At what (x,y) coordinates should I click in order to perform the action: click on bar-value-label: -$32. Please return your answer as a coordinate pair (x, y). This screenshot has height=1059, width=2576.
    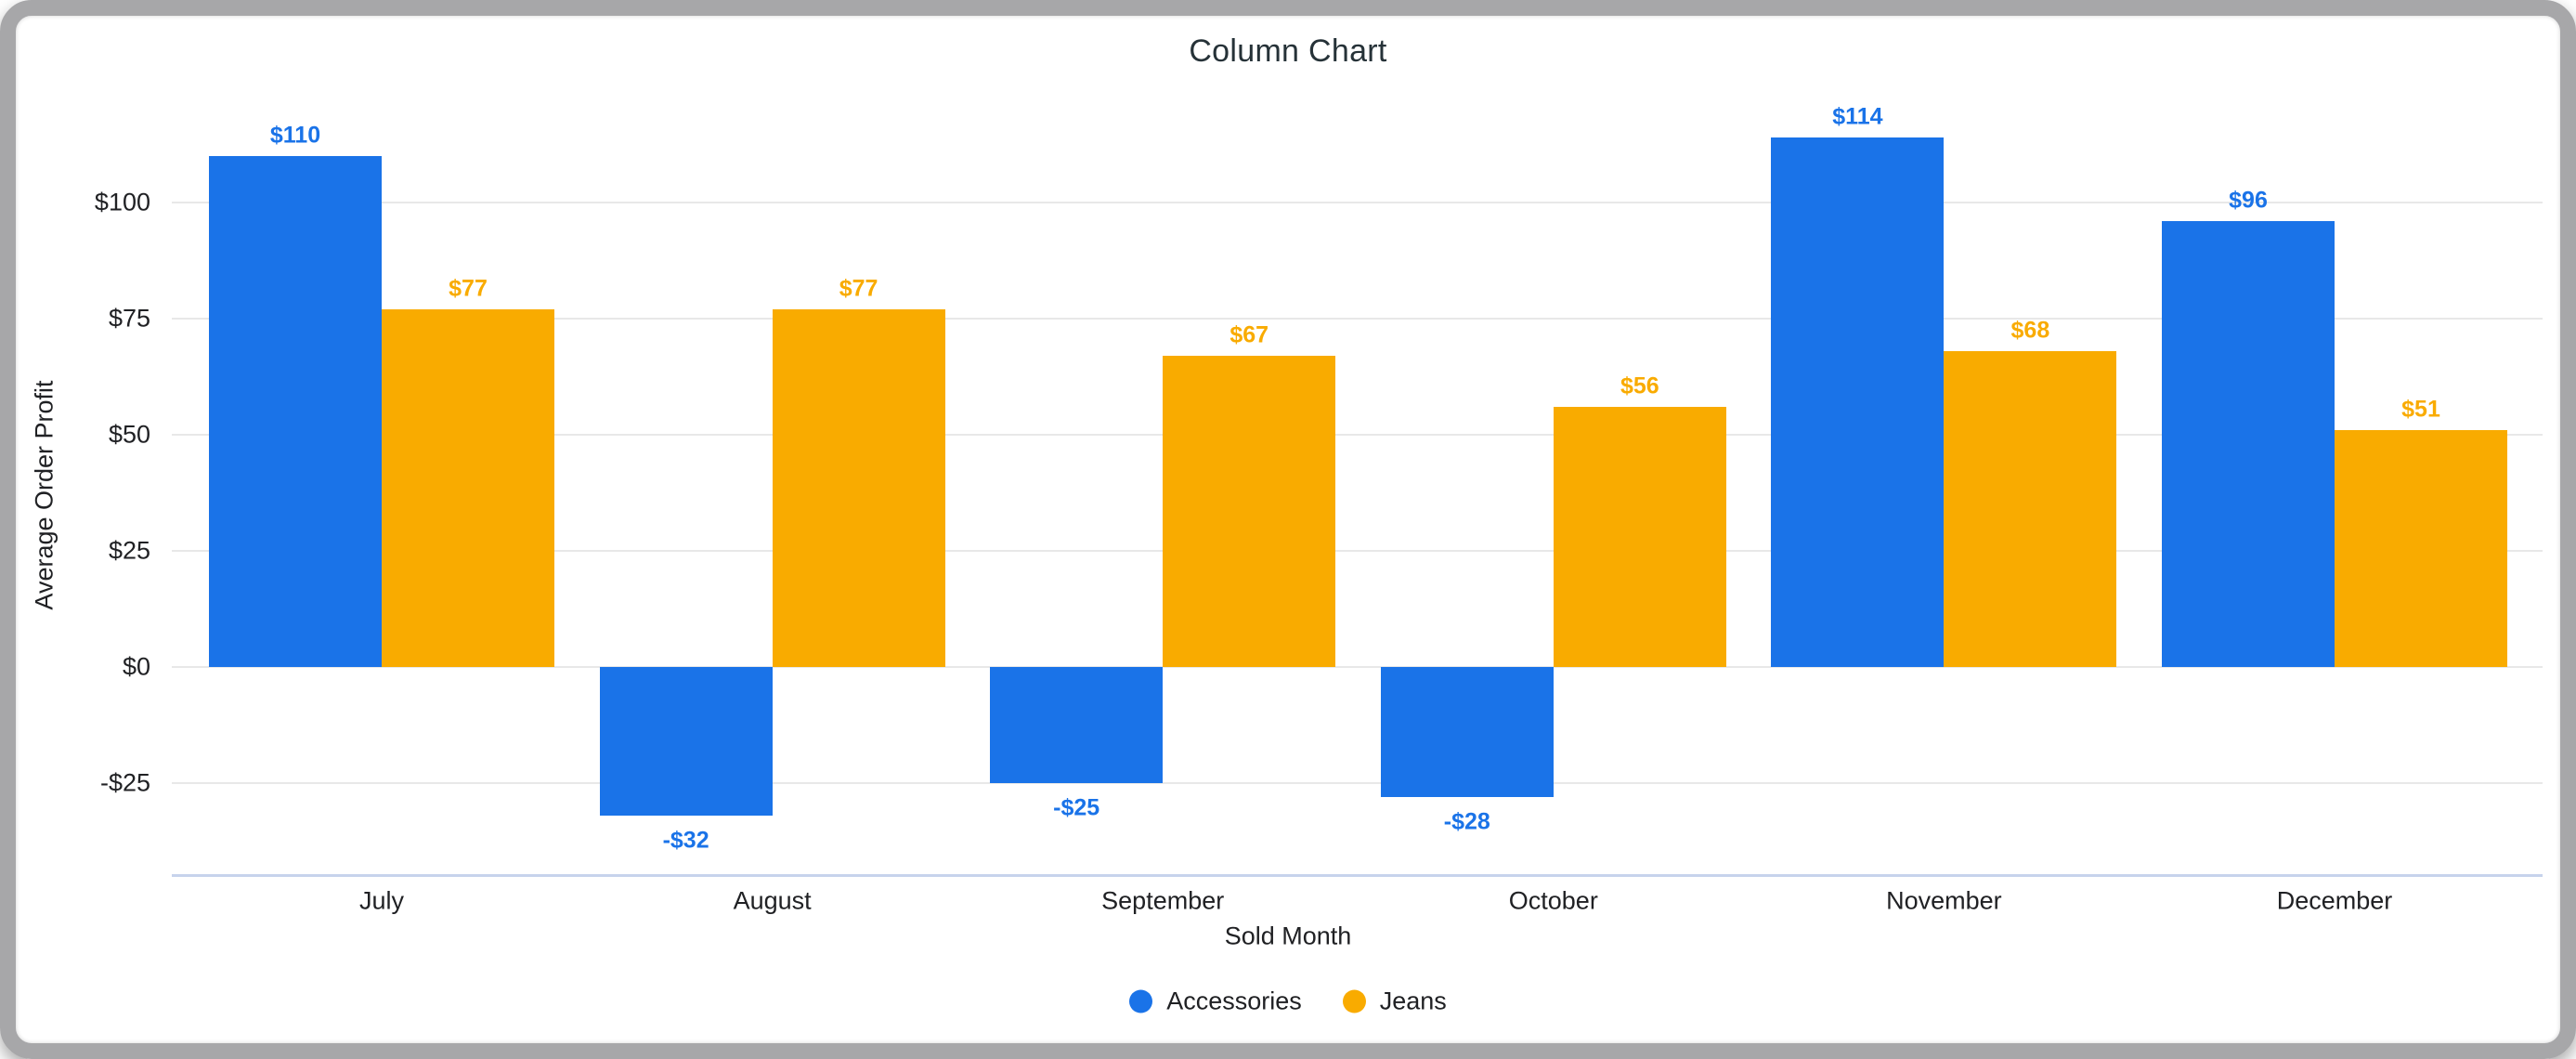
    Looking at the image, I should click on (685, 840).